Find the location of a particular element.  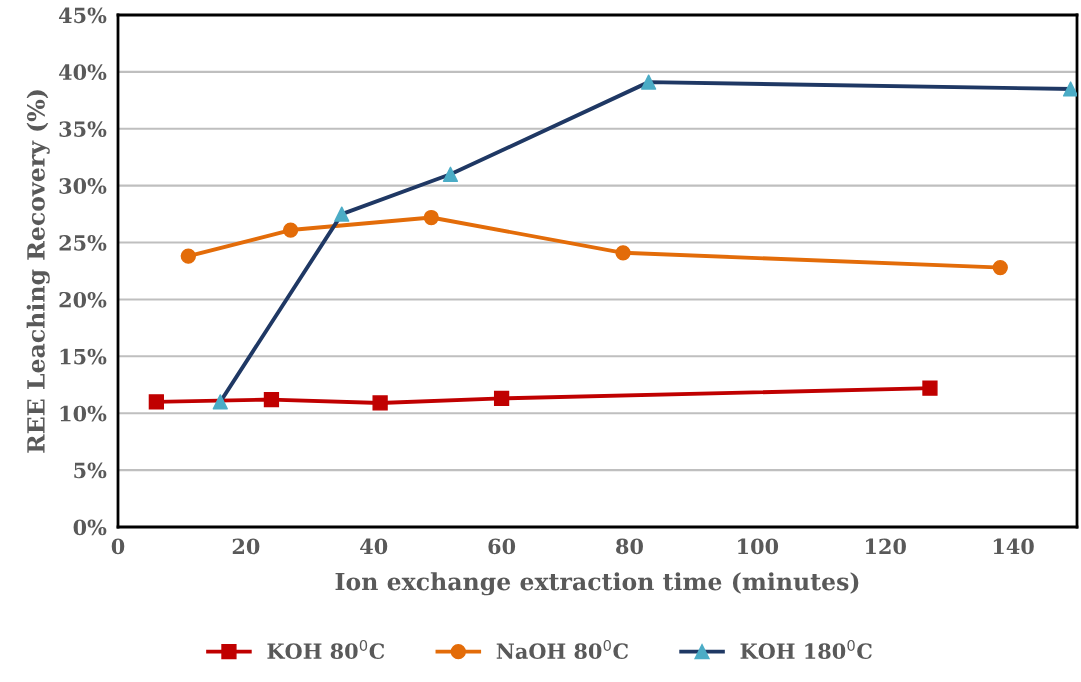

y-tick-label: 35% is located at coordinates (83, 129).